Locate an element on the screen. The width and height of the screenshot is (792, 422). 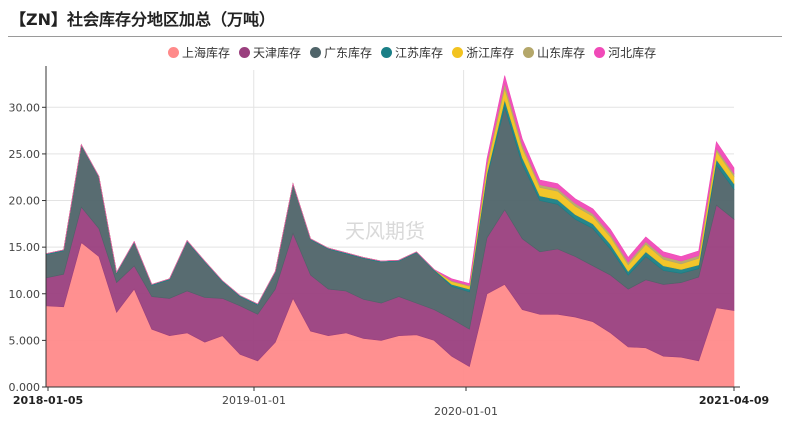
title-divider is located at coordinates (395, 36).